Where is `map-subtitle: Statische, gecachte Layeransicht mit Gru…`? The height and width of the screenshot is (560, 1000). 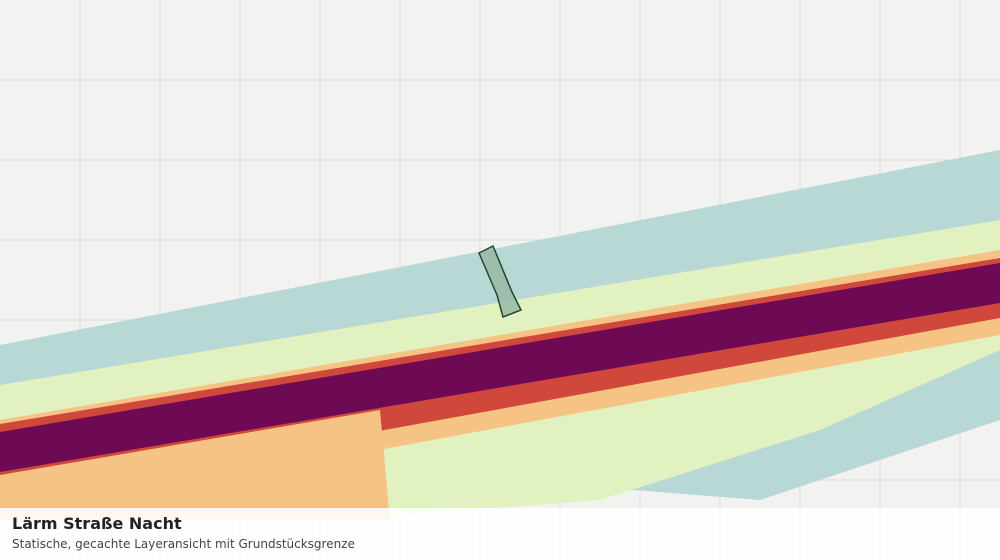 map-subtitle: Statische, gecachte Layeransicht mit Gru… is located at coordinates (183, 544).